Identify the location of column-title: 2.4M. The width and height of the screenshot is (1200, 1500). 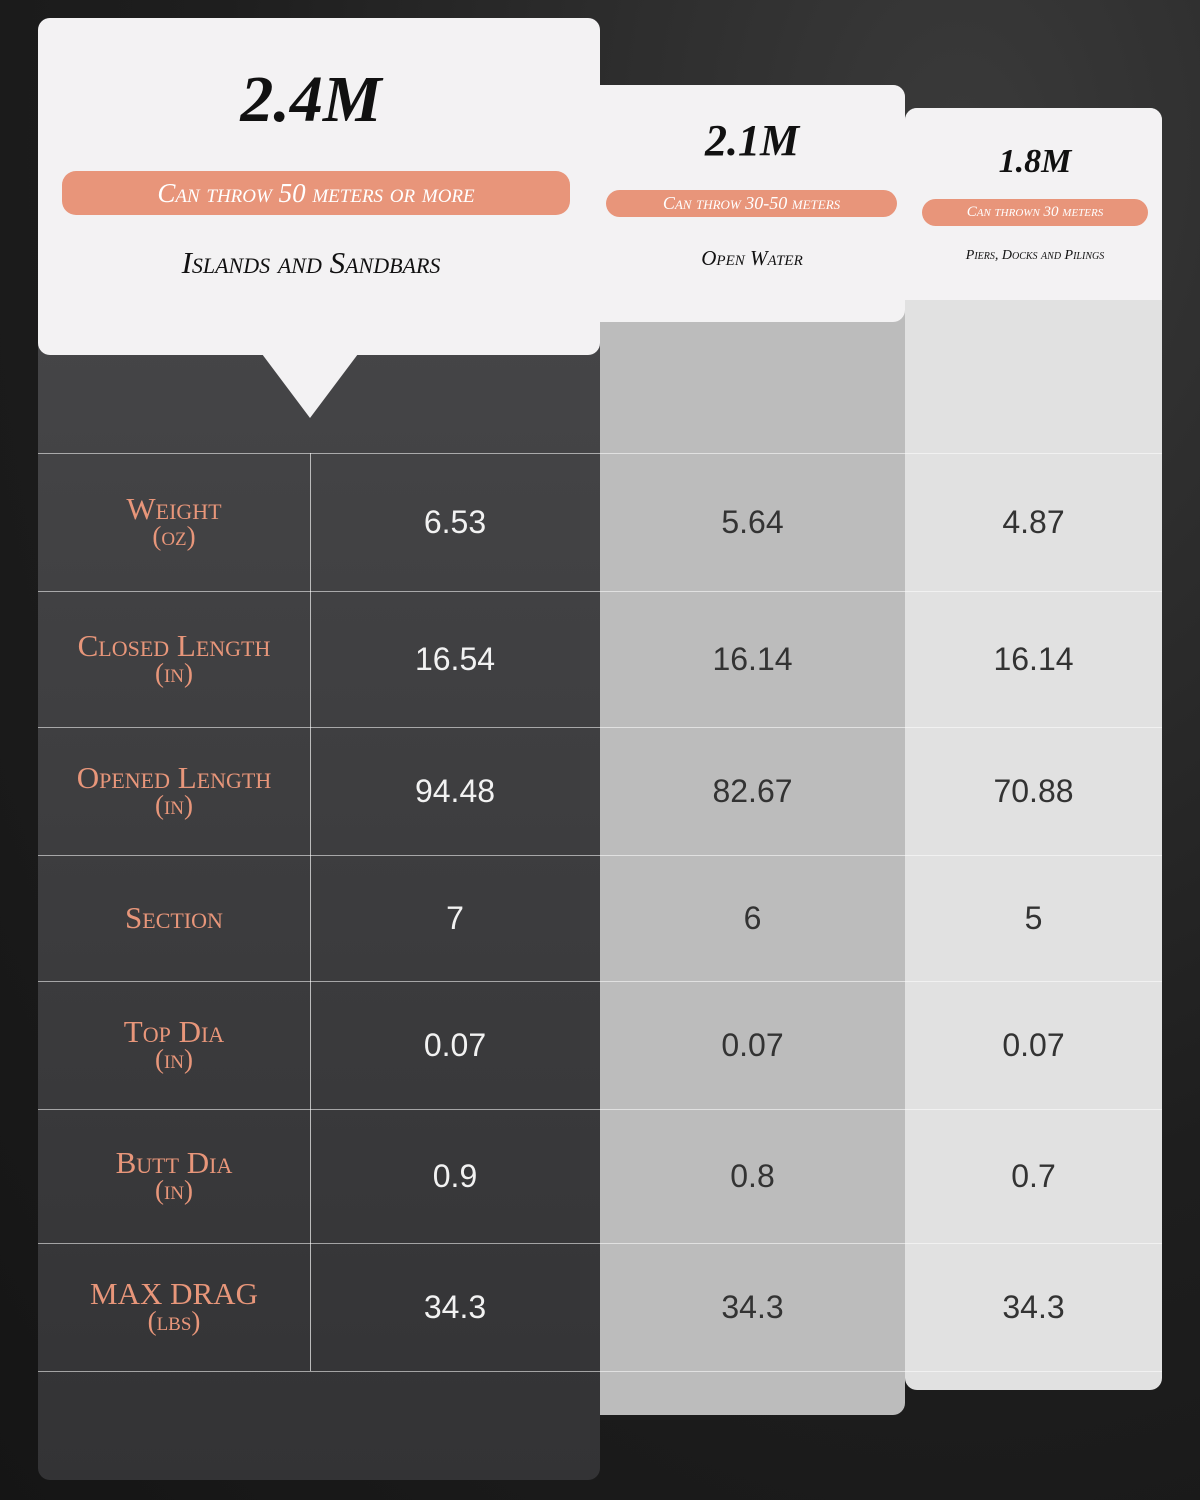
(311, 99).